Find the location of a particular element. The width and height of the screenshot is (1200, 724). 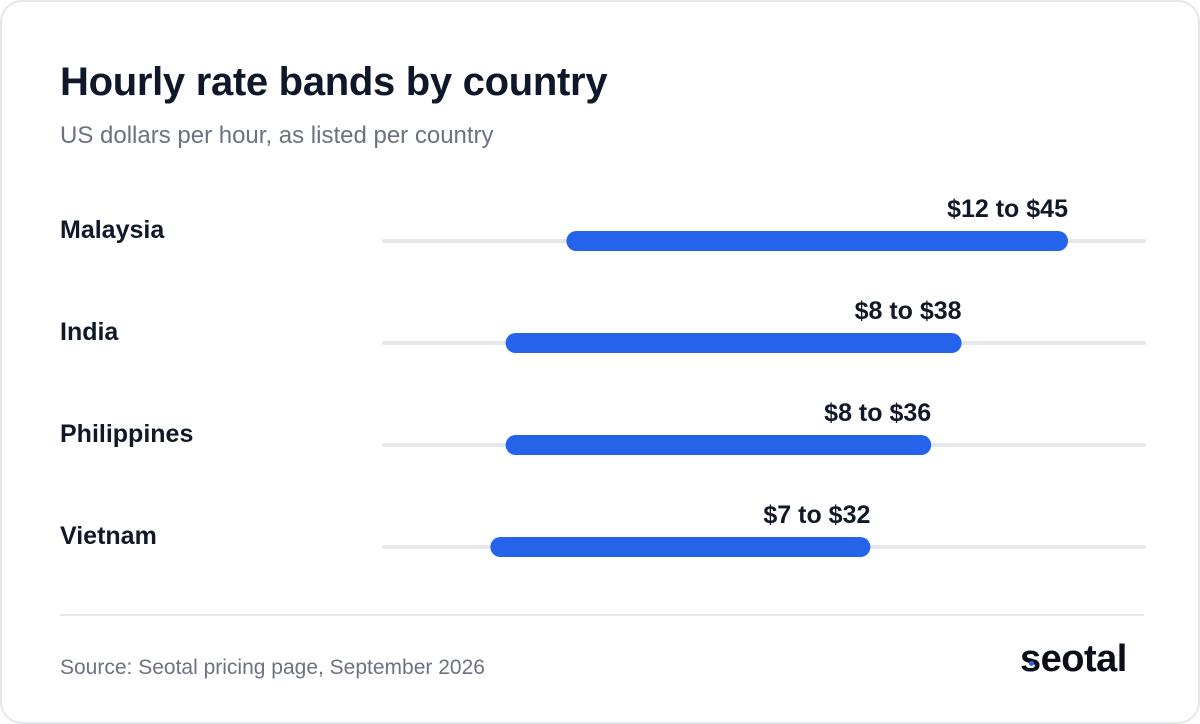

value-label-malaysia: $12 to $45 is located at coordinates (1007, 209).